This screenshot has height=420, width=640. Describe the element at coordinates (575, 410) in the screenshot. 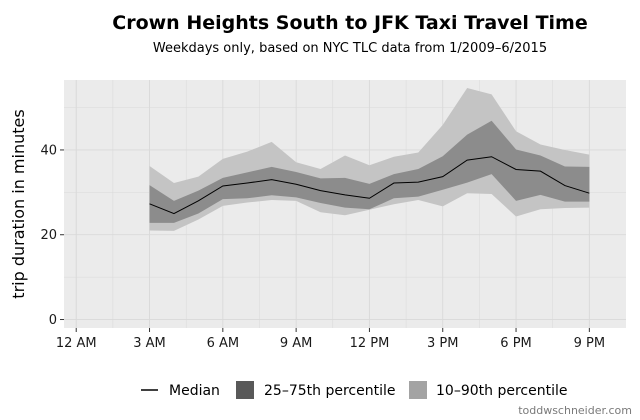

I see `source-credit: toddwschneider.com` at that location.